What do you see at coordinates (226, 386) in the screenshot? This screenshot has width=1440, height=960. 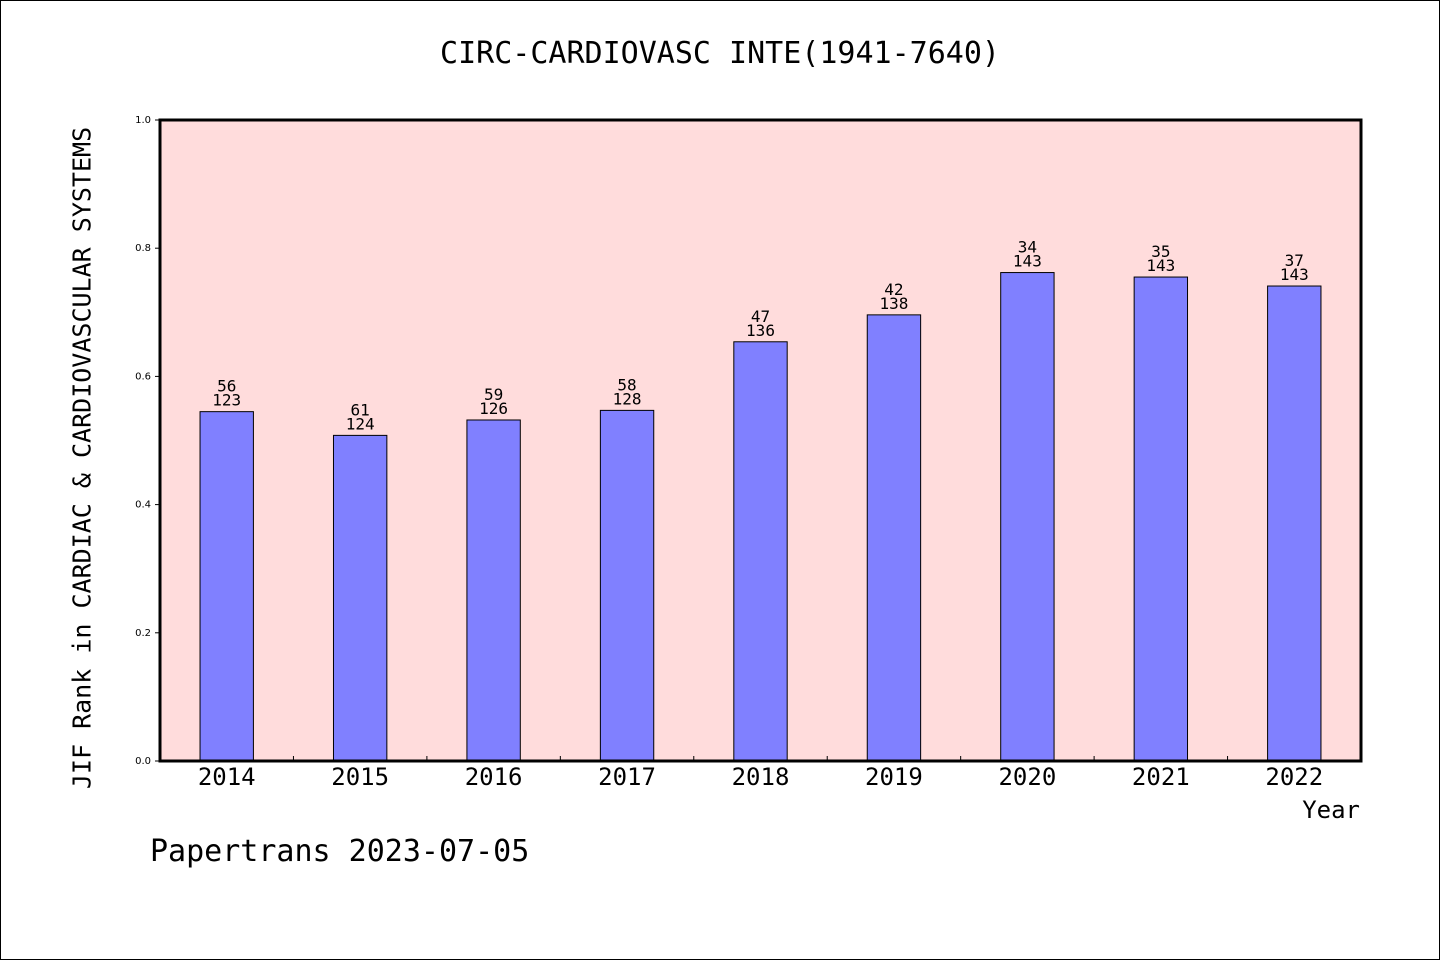 I see `bar-rank-label: 56` at bounding box center [226, 386].